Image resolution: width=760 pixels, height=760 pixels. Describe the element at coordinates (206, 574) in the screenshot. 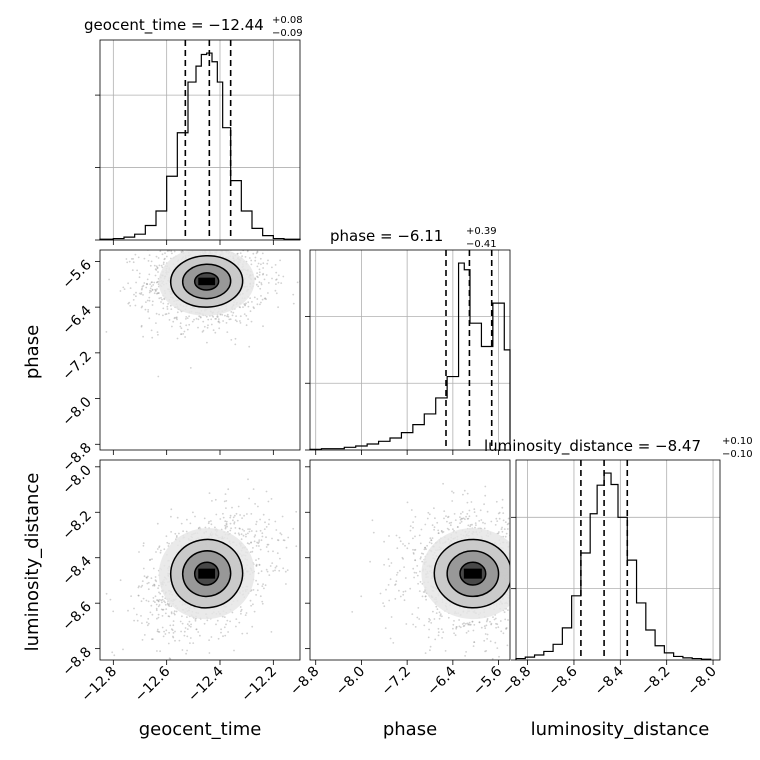

I see `joint-geocent-time-vs-luminosity-distance-contour` at that location.